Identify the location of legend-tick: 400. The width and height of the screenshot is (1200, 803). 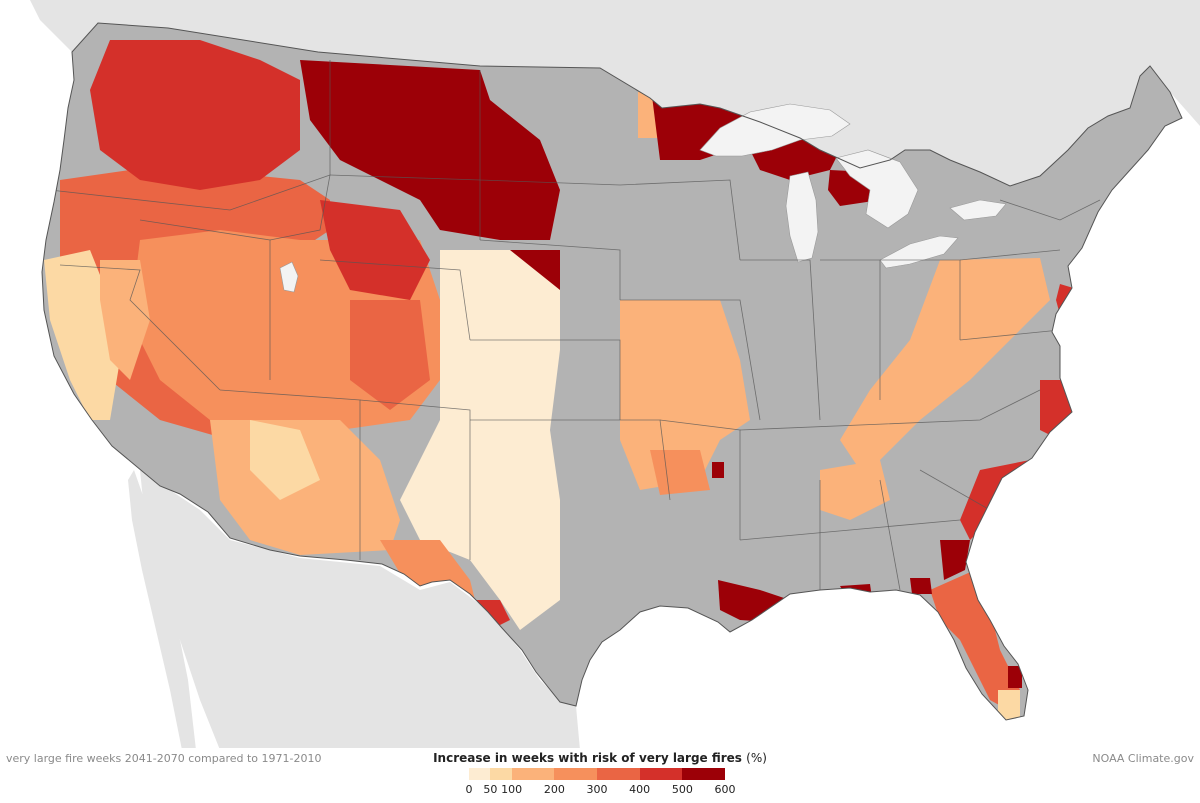
(640, 789).